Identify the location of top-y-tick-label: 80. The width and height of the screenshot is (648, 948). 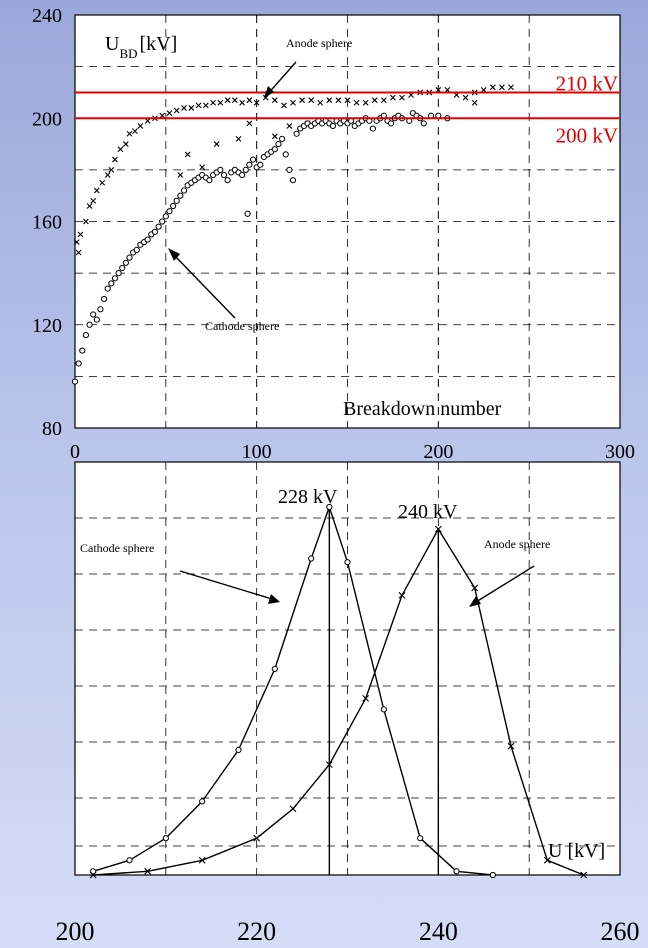
(52, 429).